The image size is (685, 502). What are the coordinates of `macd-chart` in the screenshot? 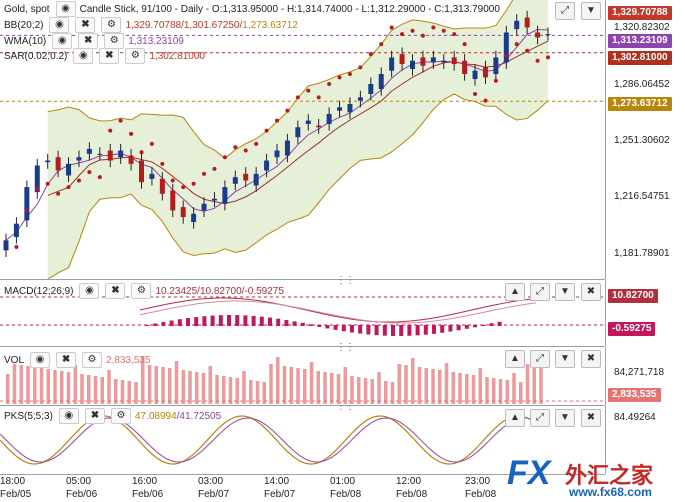 It's located at (302, 313).